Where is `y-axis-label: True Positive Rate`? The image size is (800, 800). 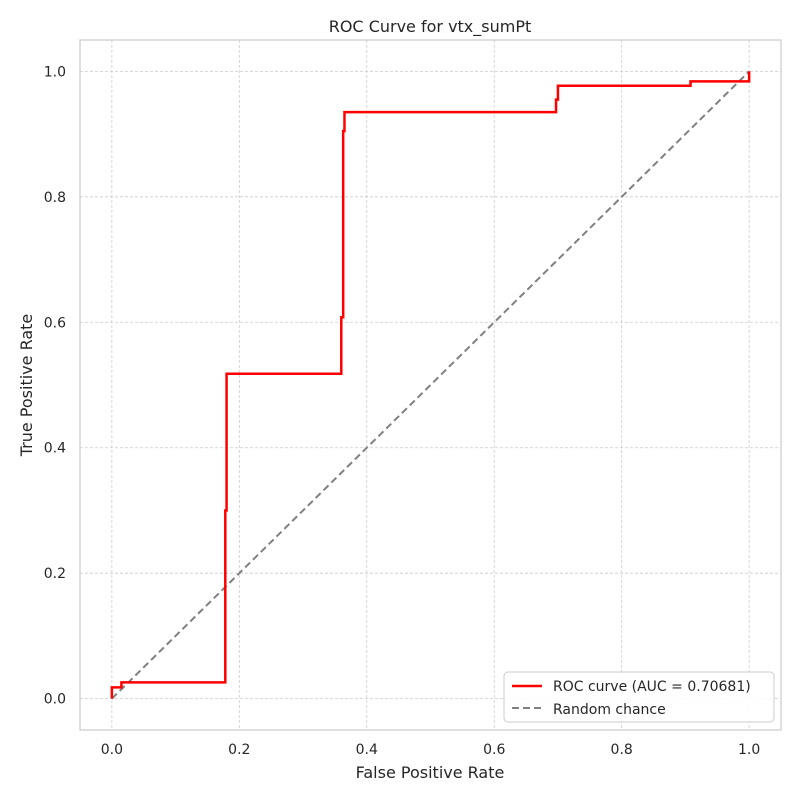 y-axis-label: True Positive Rate is located at coordinates (26, 386).